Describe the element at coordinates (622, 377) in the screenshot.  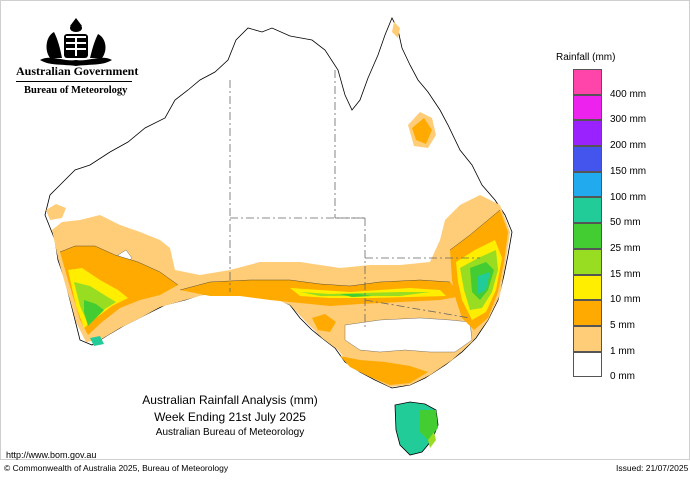
I see `legend-label: 0 mm` at that location.